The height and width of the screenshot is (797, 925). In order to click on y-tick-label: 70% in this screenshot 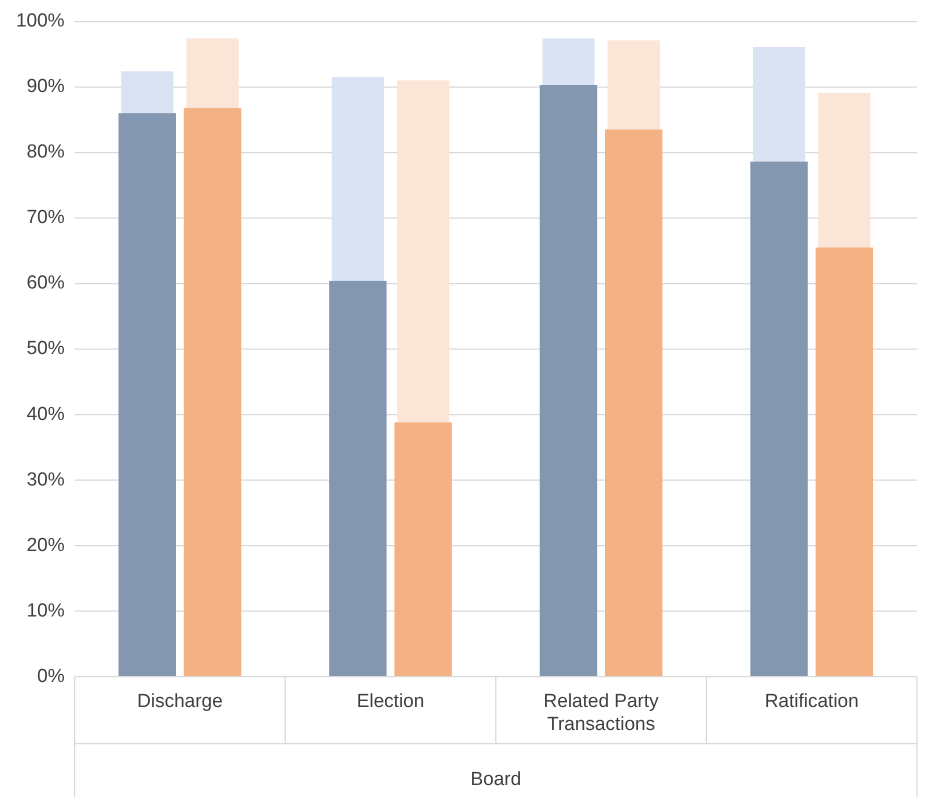, I will do `click(45, 217)`.